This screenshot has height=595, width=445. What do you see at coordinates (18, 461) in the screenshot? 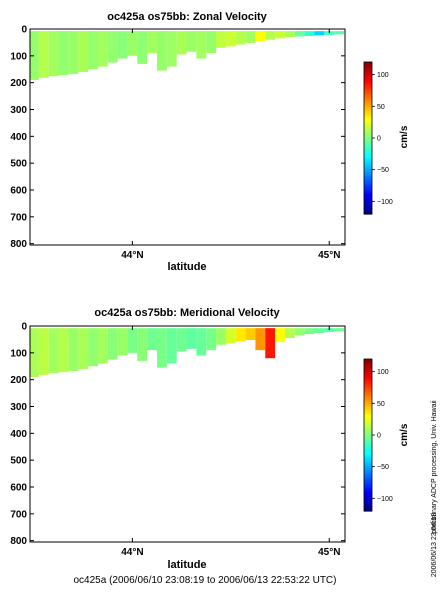
I see `y-tick-label: 500` at bounding box center [18, 461].